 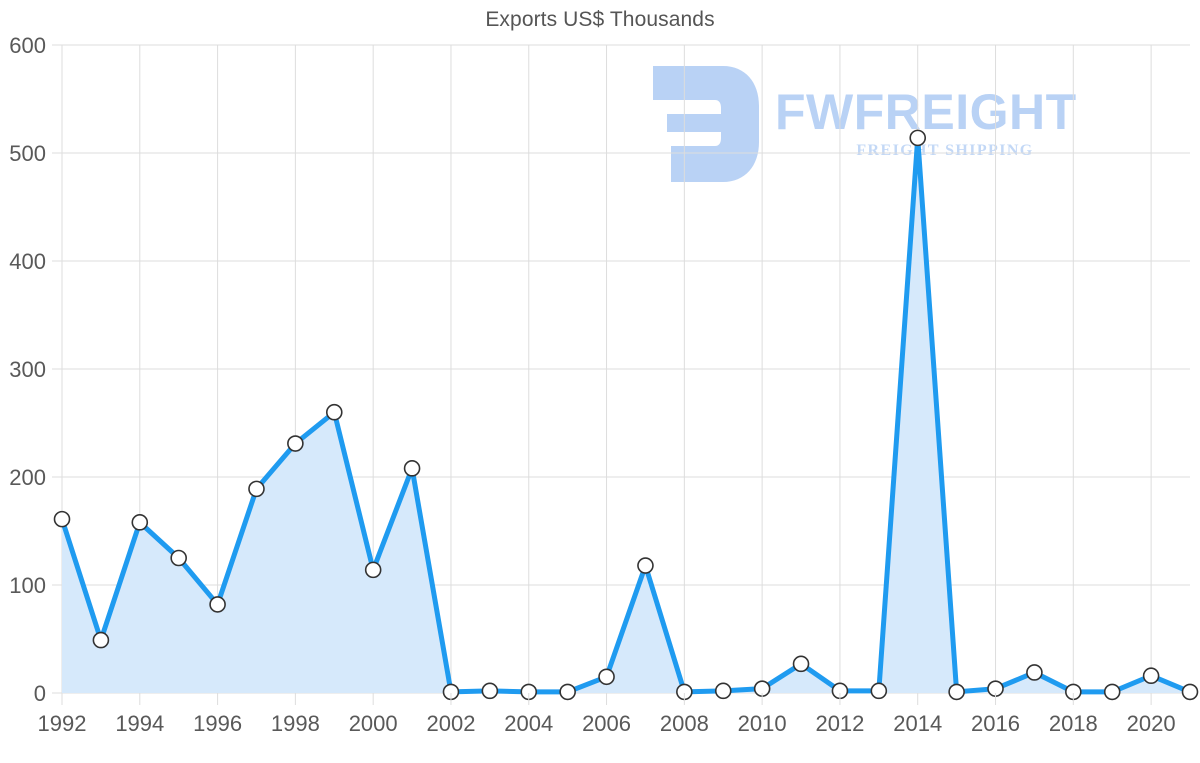 What do you see at coordinates (645, 565) in the screenshot?
I see `data-point-marker: 2007: 118` at bounding box center [645, 565].